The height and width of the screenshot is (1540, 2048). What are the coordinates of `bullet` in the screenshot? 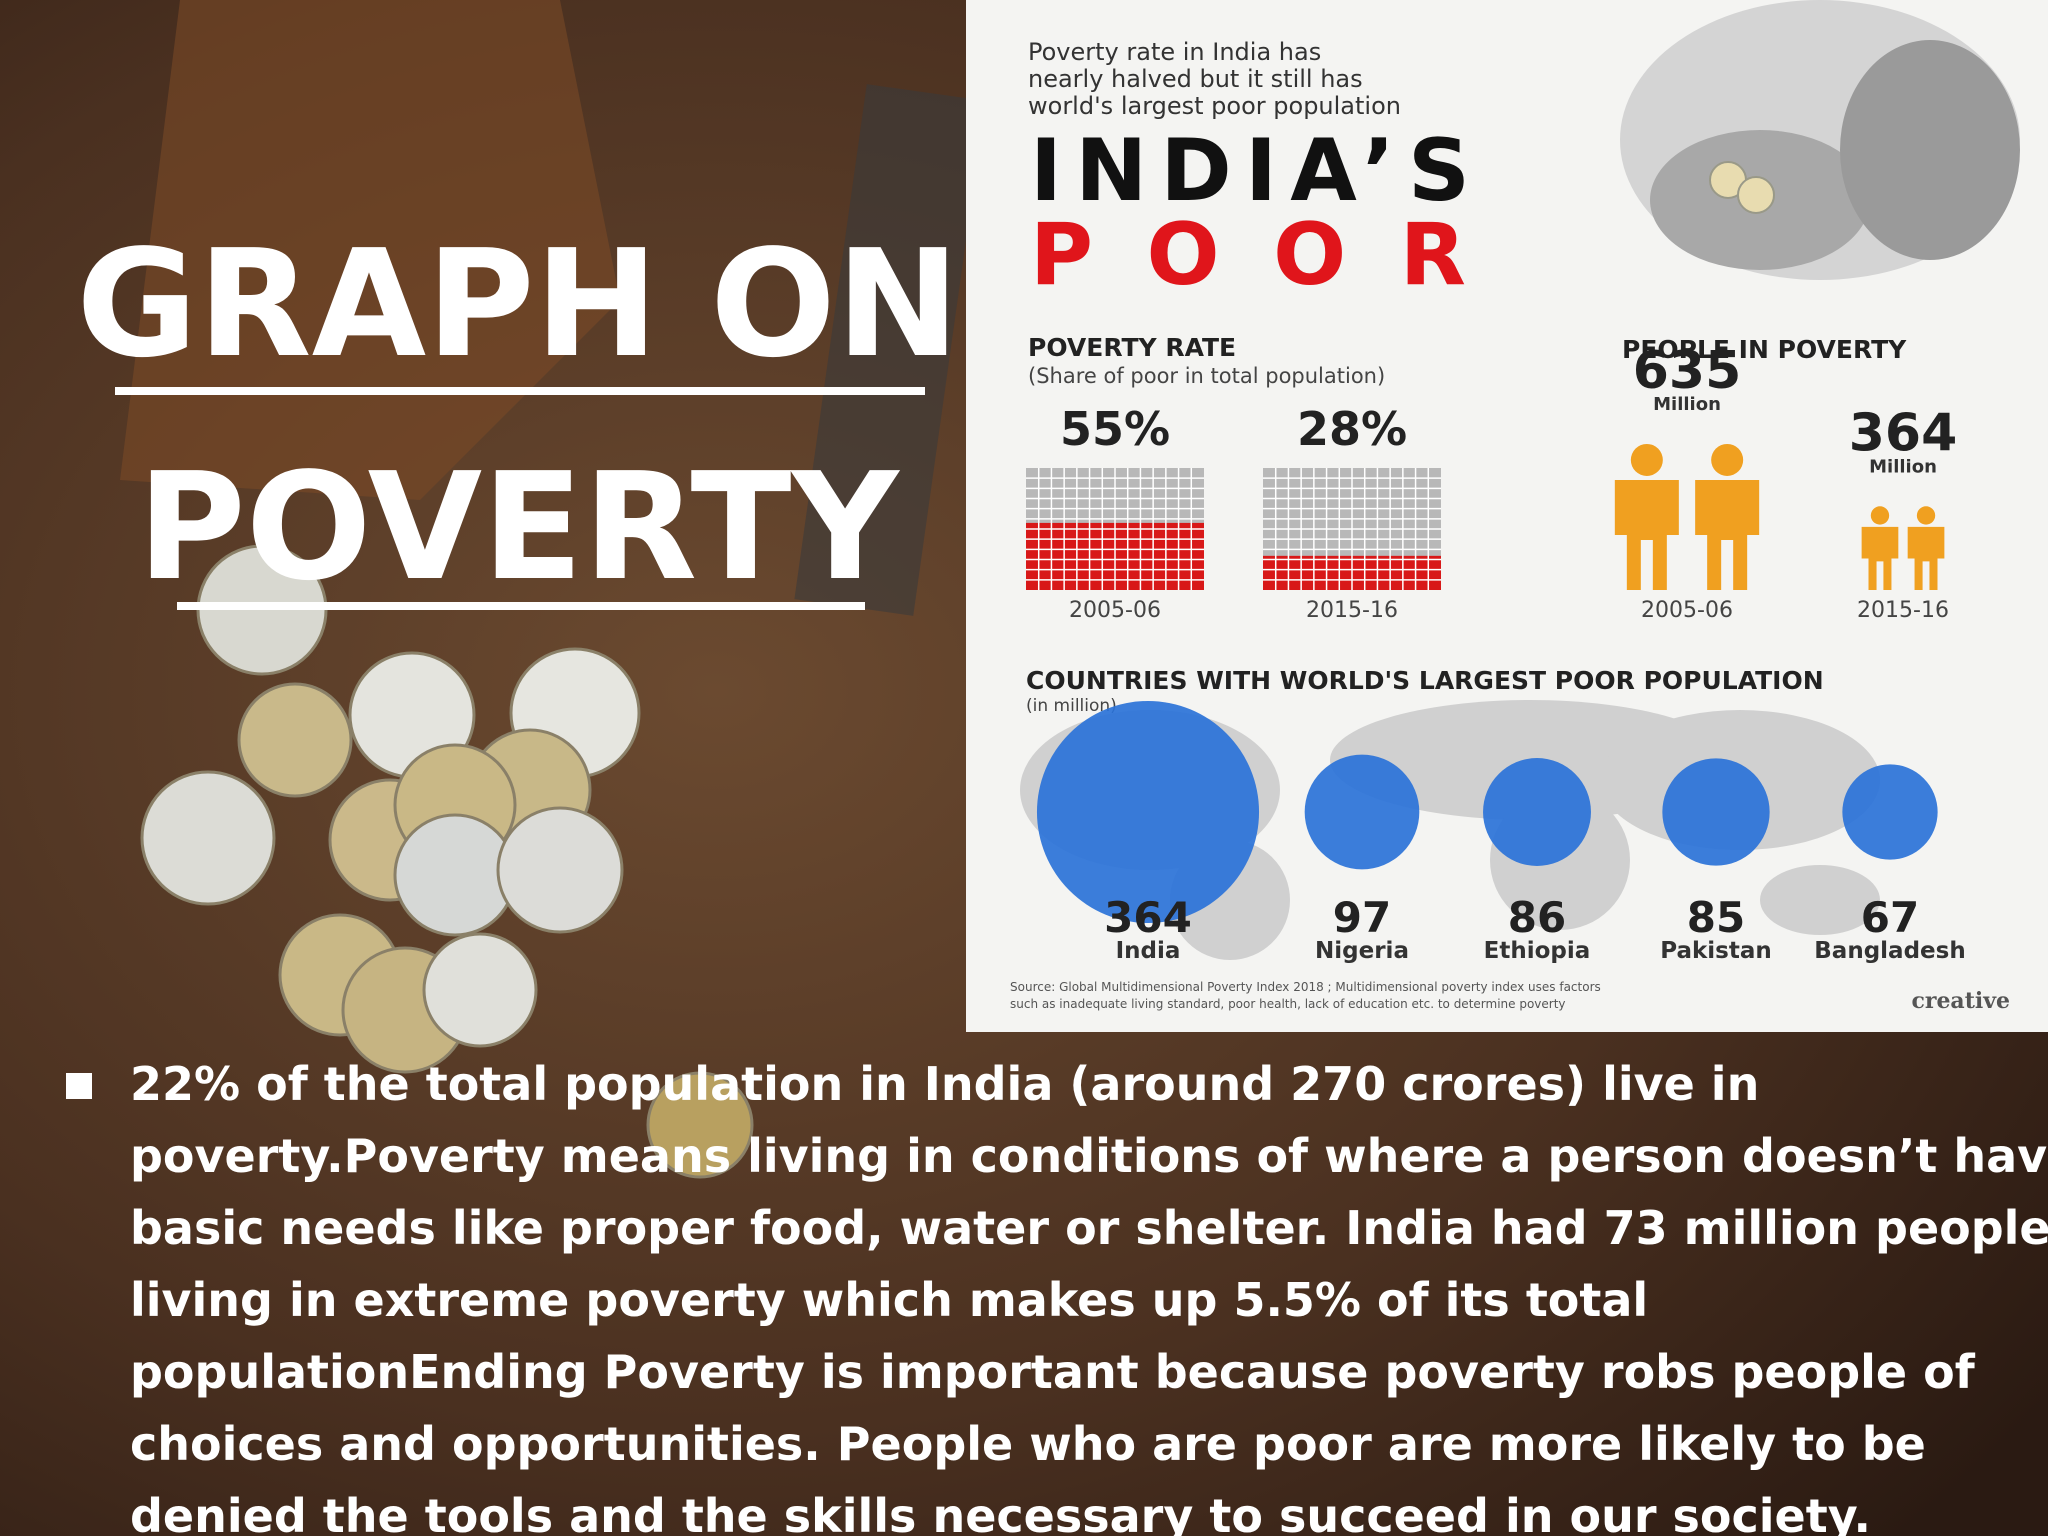 It's located at (79, 1086).